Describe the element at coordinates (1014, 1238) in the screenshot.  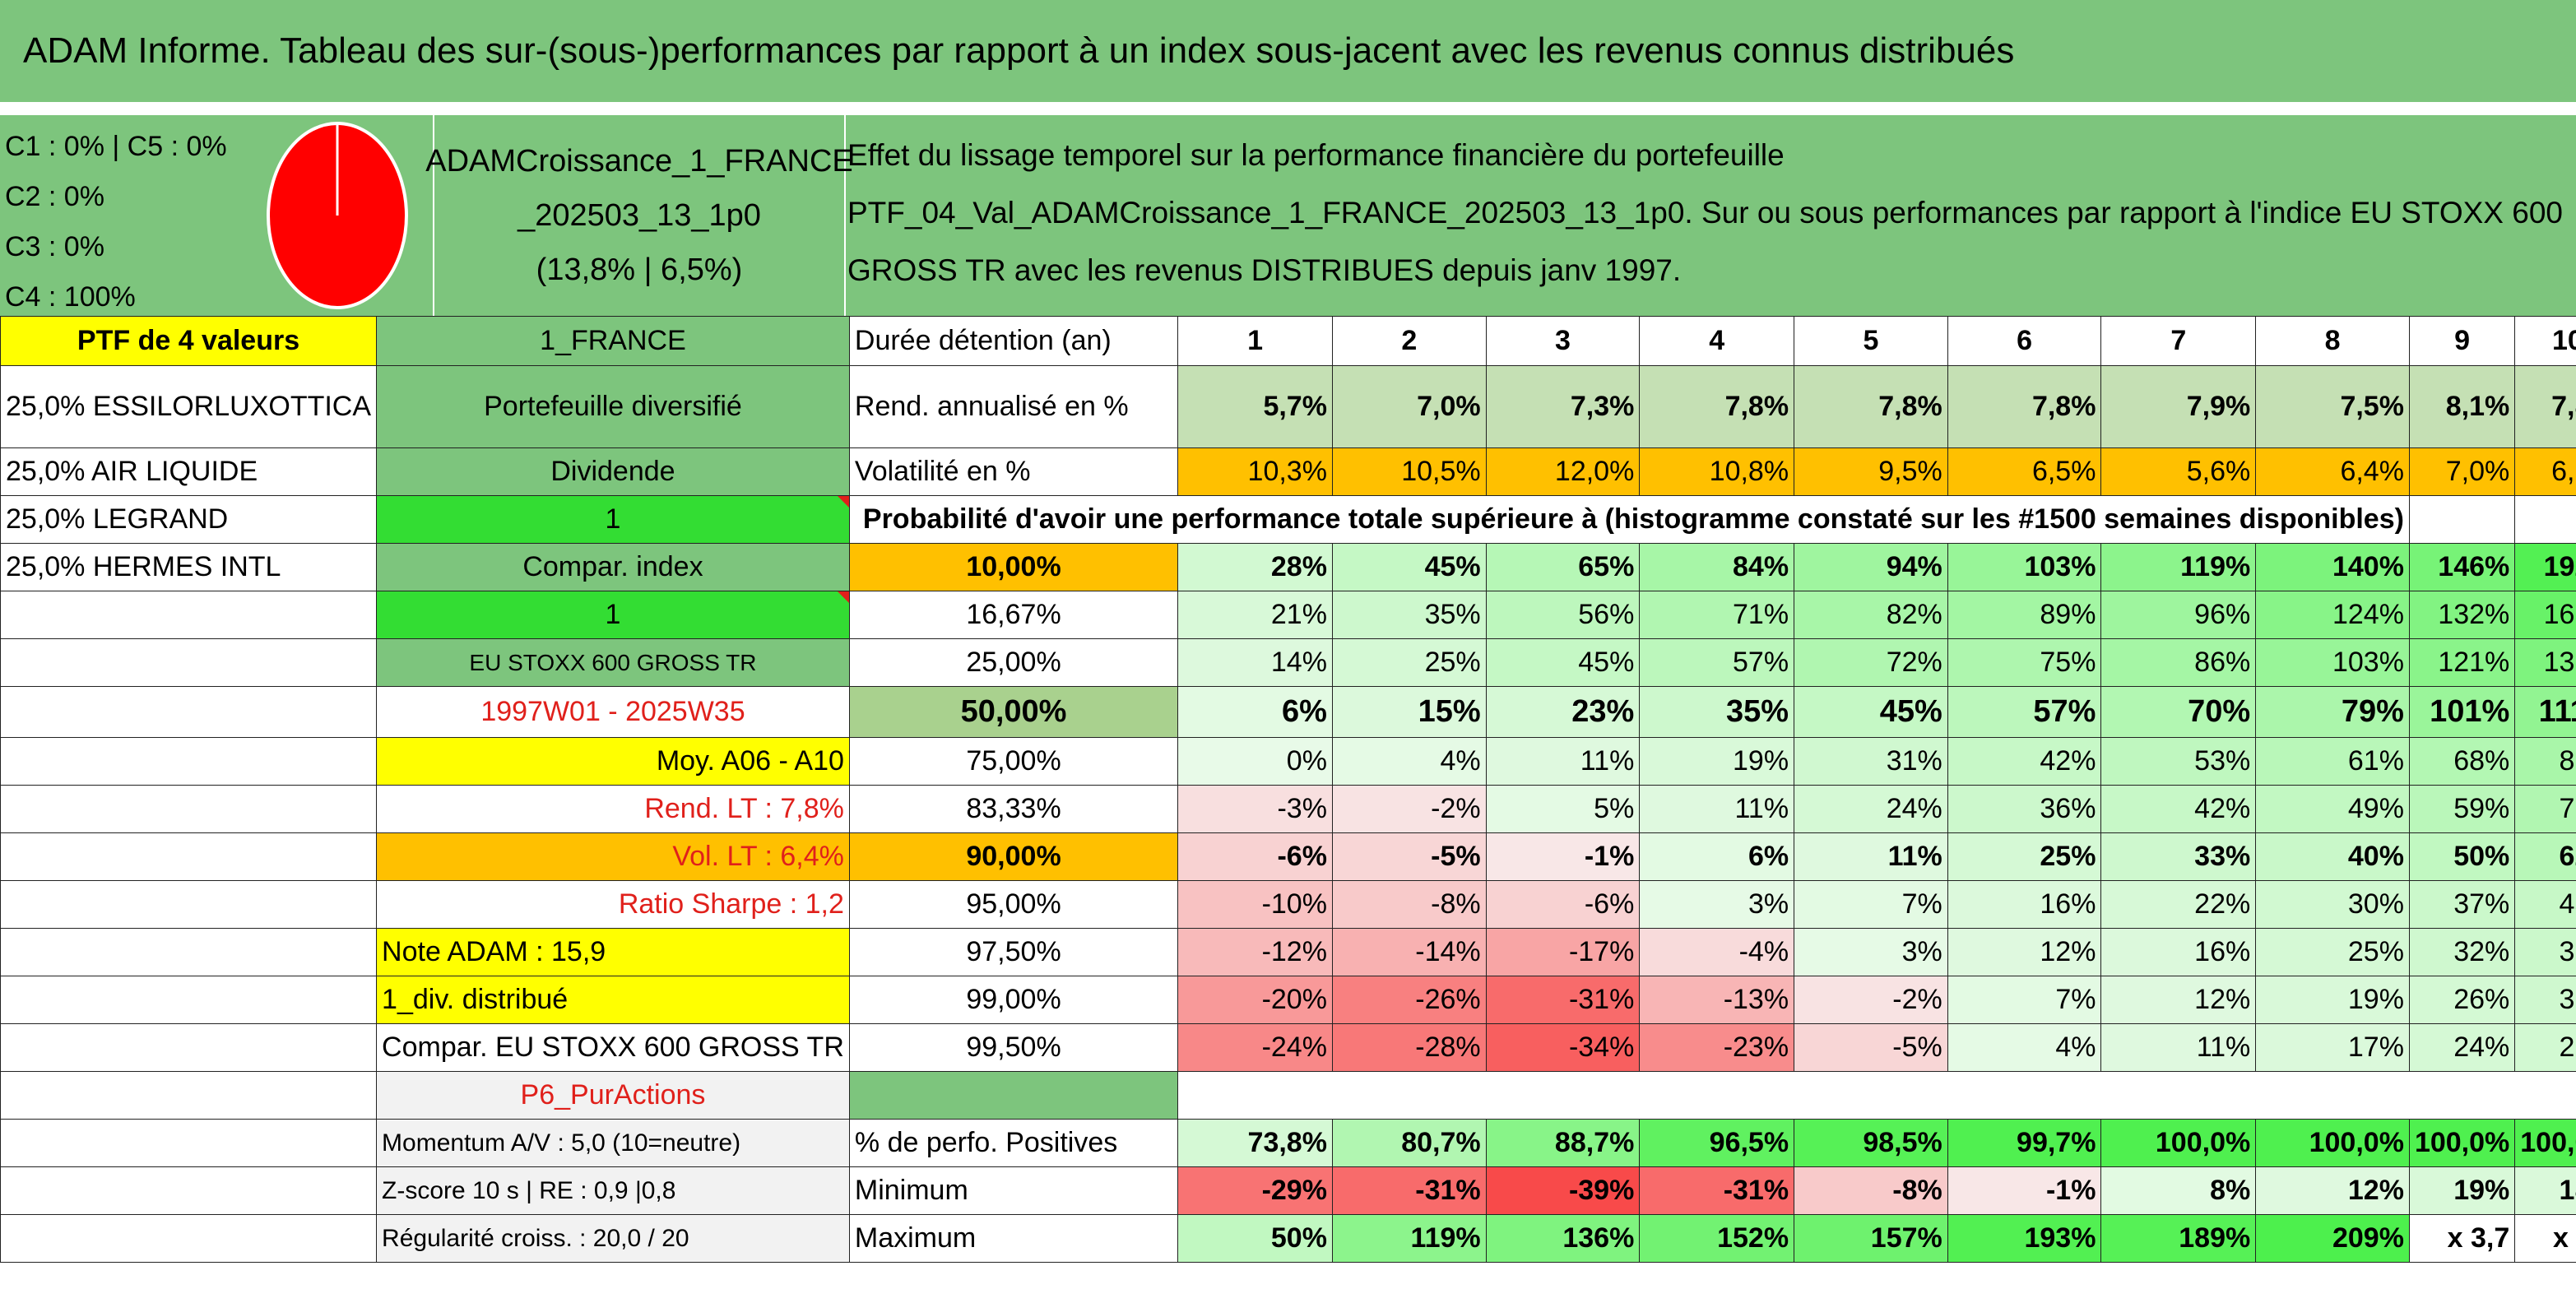
I see `maximum-label: Maximum` at that location.